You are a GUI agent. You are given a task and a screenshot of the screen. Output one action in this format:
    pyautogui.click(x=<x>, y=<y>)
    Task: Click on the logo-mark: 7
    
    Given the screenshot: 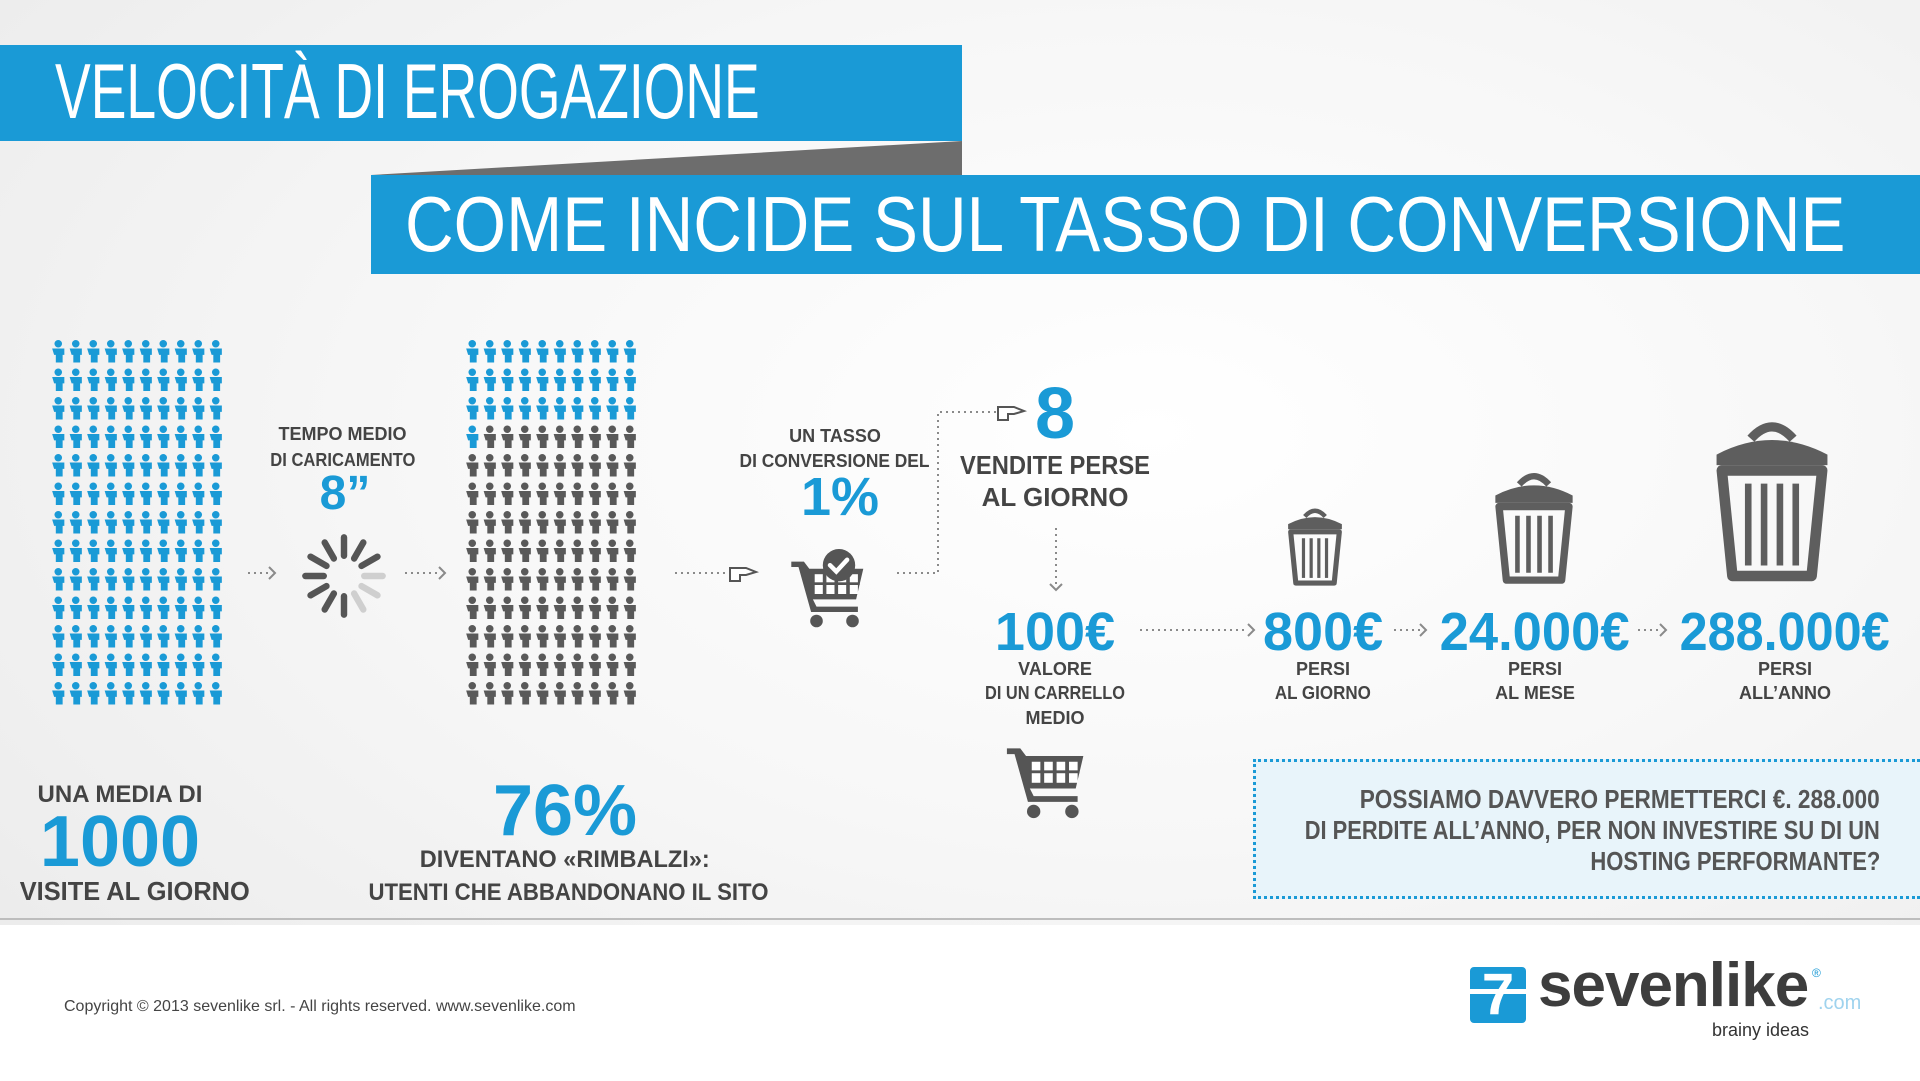 What is the action you would take?
    pyautogui.click(x=1498, y=995)
    